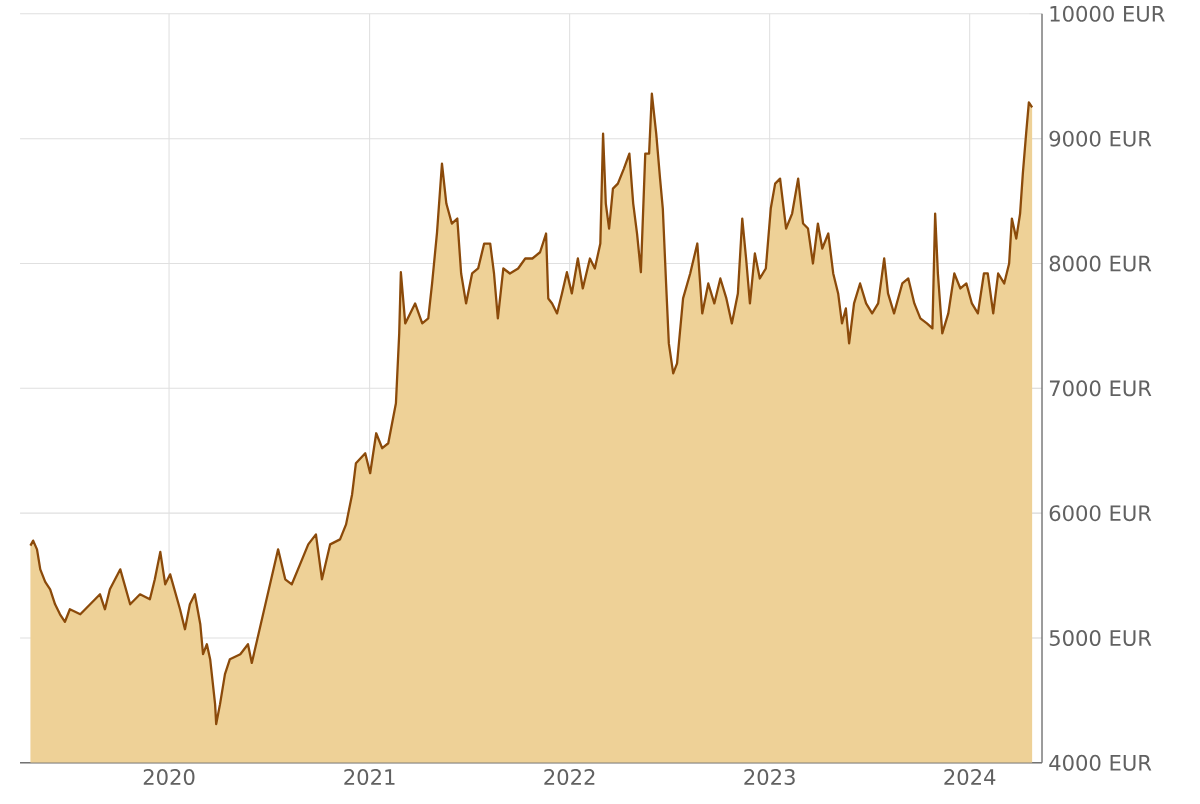  I want to click on y-tick-label: 10000 EUR, so click(1107, 13).